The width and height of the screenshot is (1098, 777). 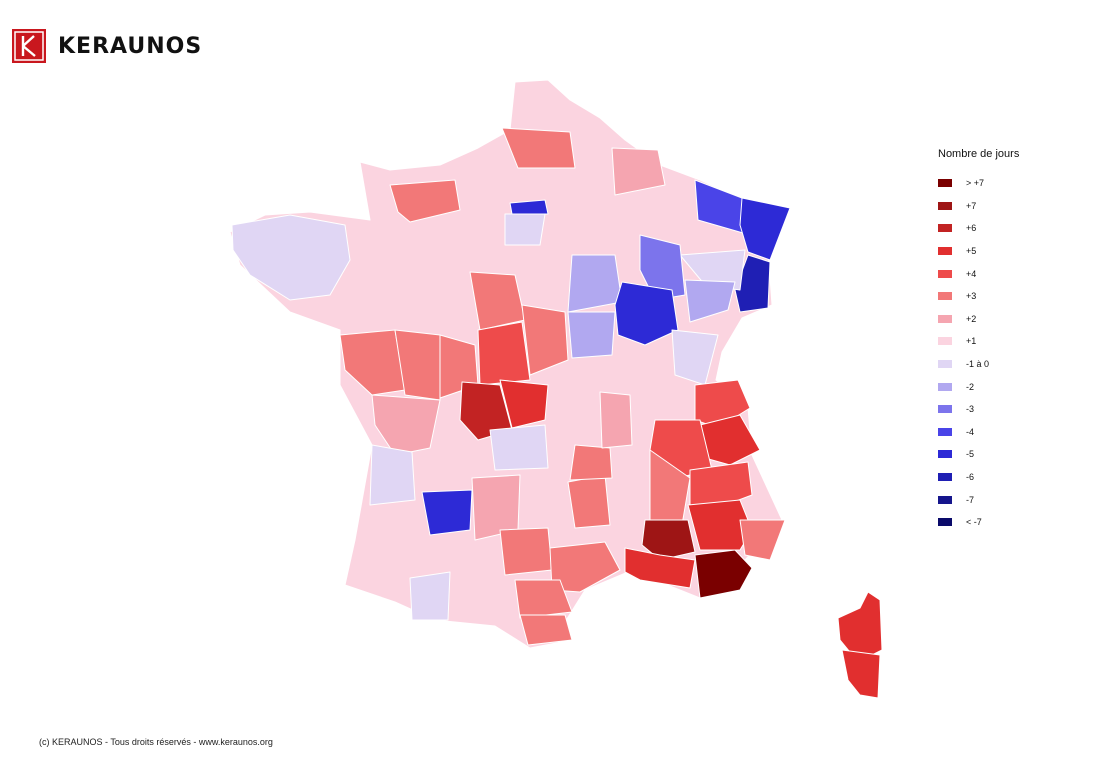 What do you see at coordinates (970, 431) in the screenshot?
I see `legend-label: -4` at bounding box center [970, 431].